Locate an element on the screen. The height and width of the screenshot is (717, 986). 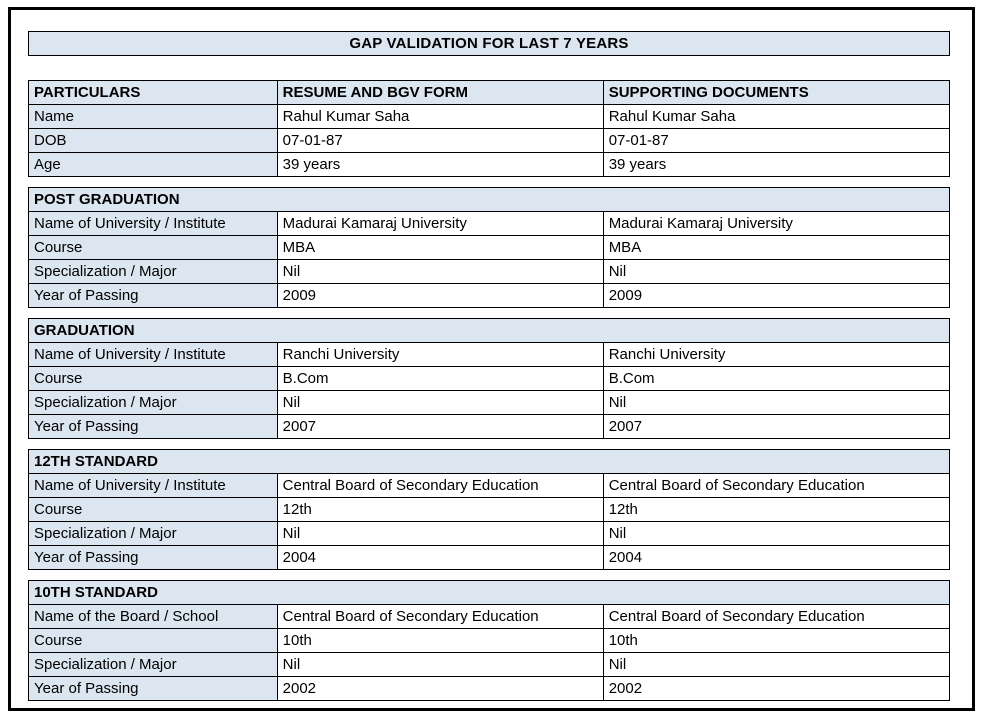
table-row-year-of-passing: Year of Passing 2002 2002 is located at coordinates (489, 688).